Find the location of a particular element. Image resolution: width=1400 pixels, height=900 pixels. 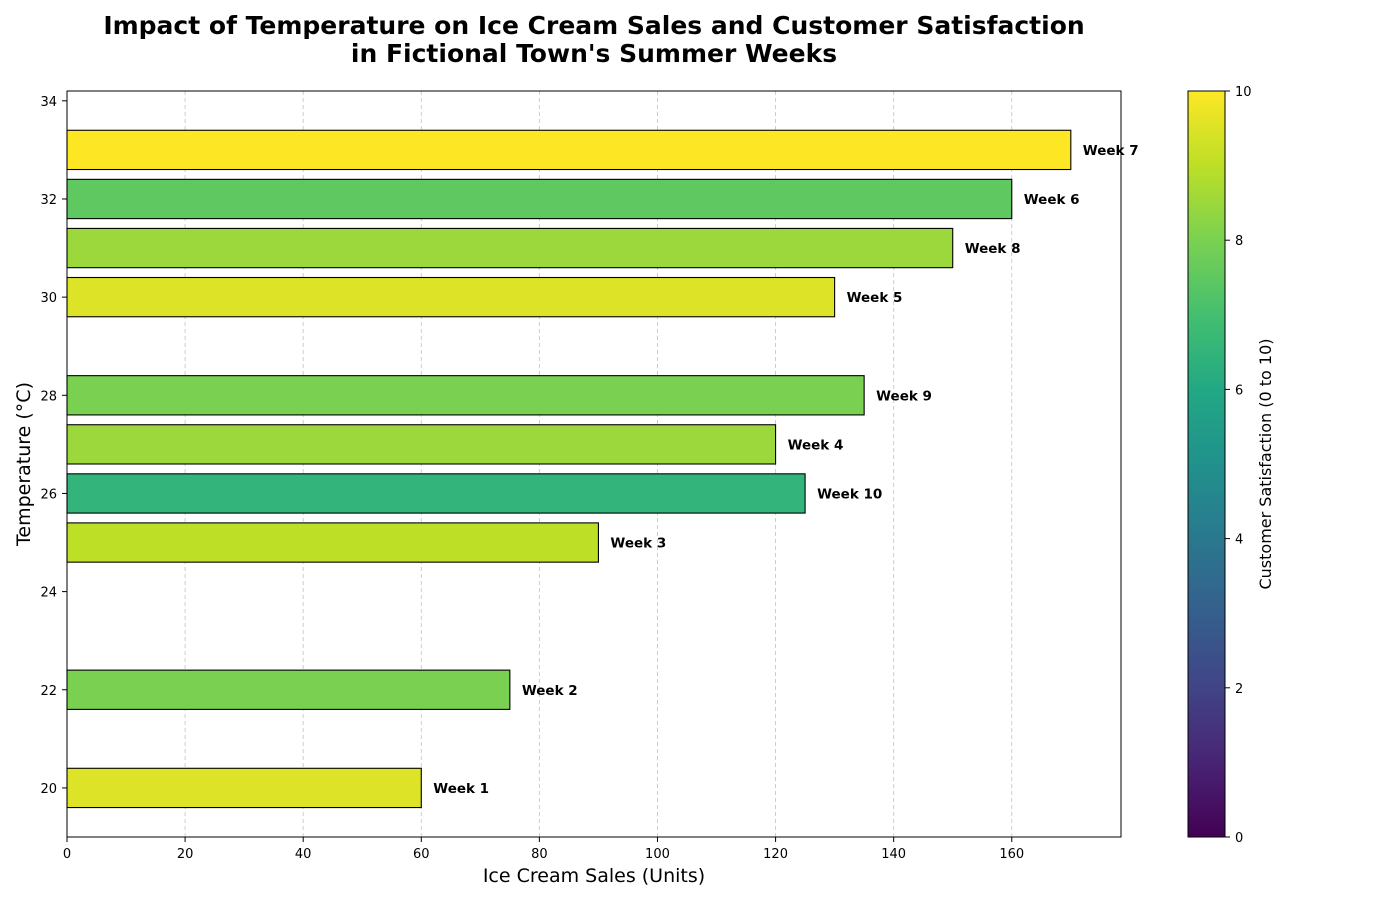

x-tick-label: 140 is located at coordinates (893, 854).